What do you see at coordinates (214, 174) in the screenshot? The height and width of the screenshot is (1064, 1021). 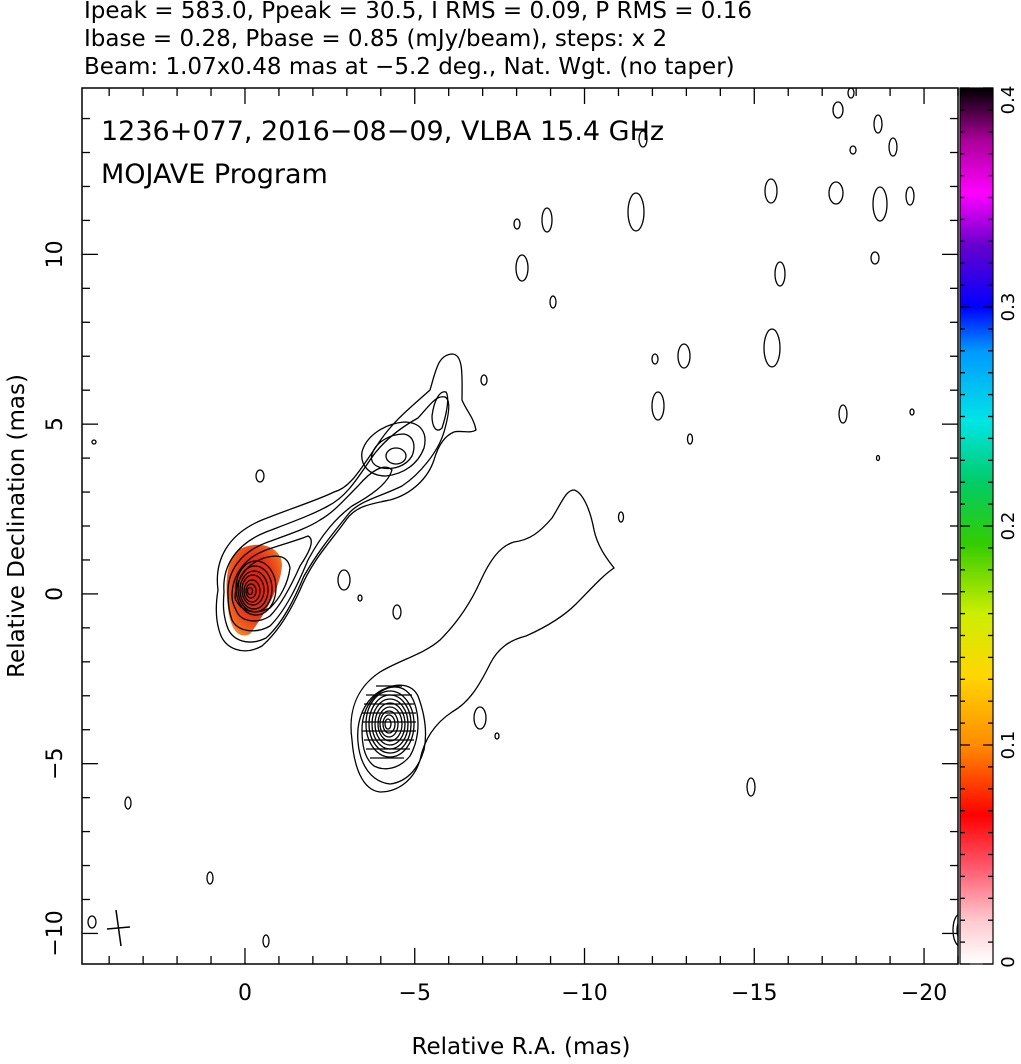 I see `program-label: MOJAVE Program` at bounding box center [214, 174].